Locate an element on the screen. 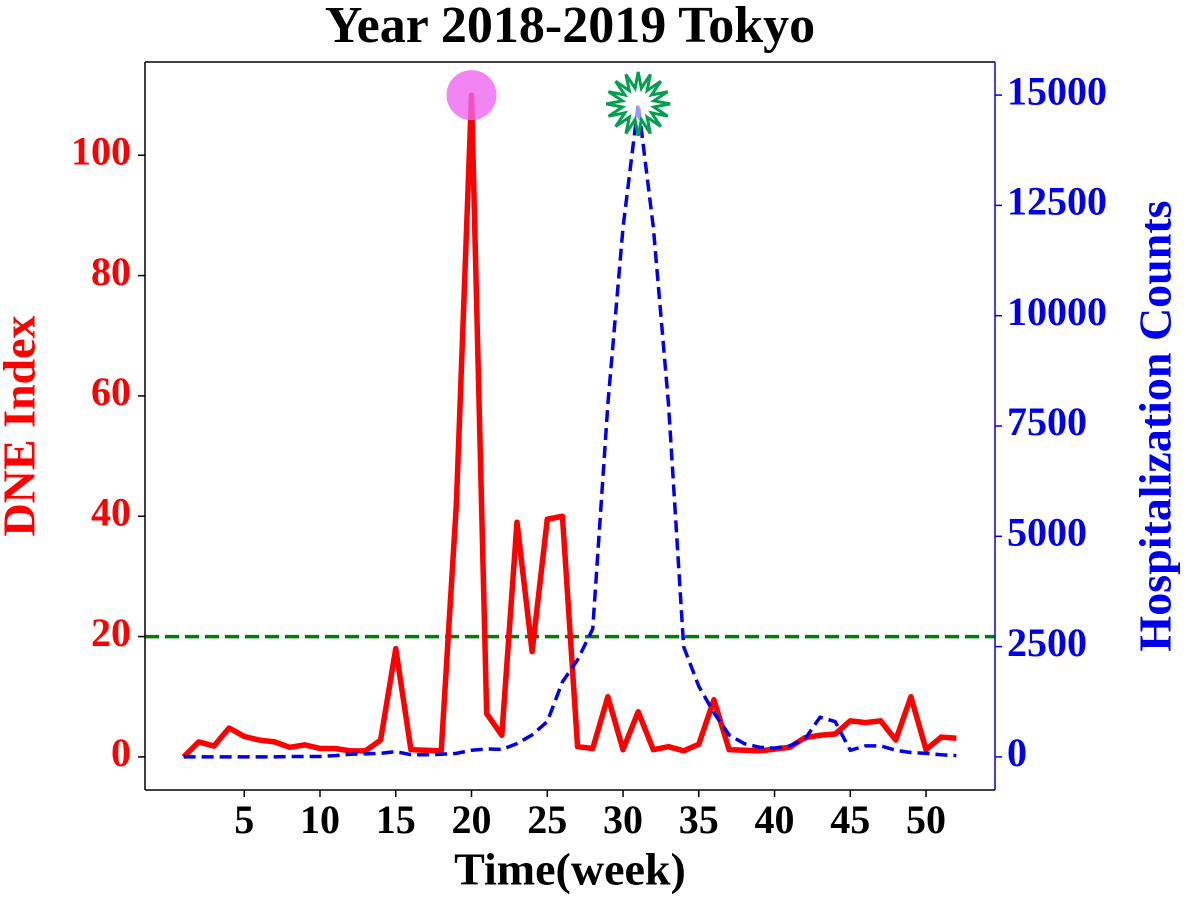 This screenshot has height=900, width=1200. x-tick-label: 45 is located at coordinates (850, 819).